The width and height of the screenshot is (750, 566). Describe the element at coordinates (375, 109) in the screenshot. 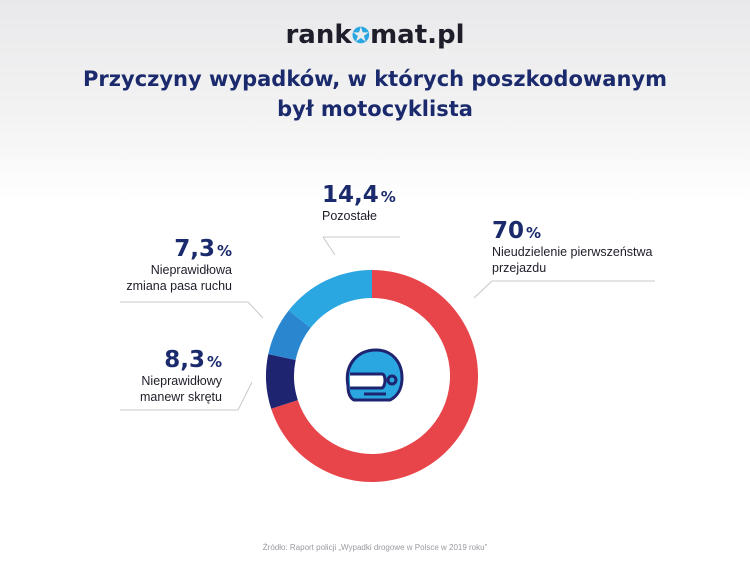

I see `chart-title-line2: był motocyklista` at that location.